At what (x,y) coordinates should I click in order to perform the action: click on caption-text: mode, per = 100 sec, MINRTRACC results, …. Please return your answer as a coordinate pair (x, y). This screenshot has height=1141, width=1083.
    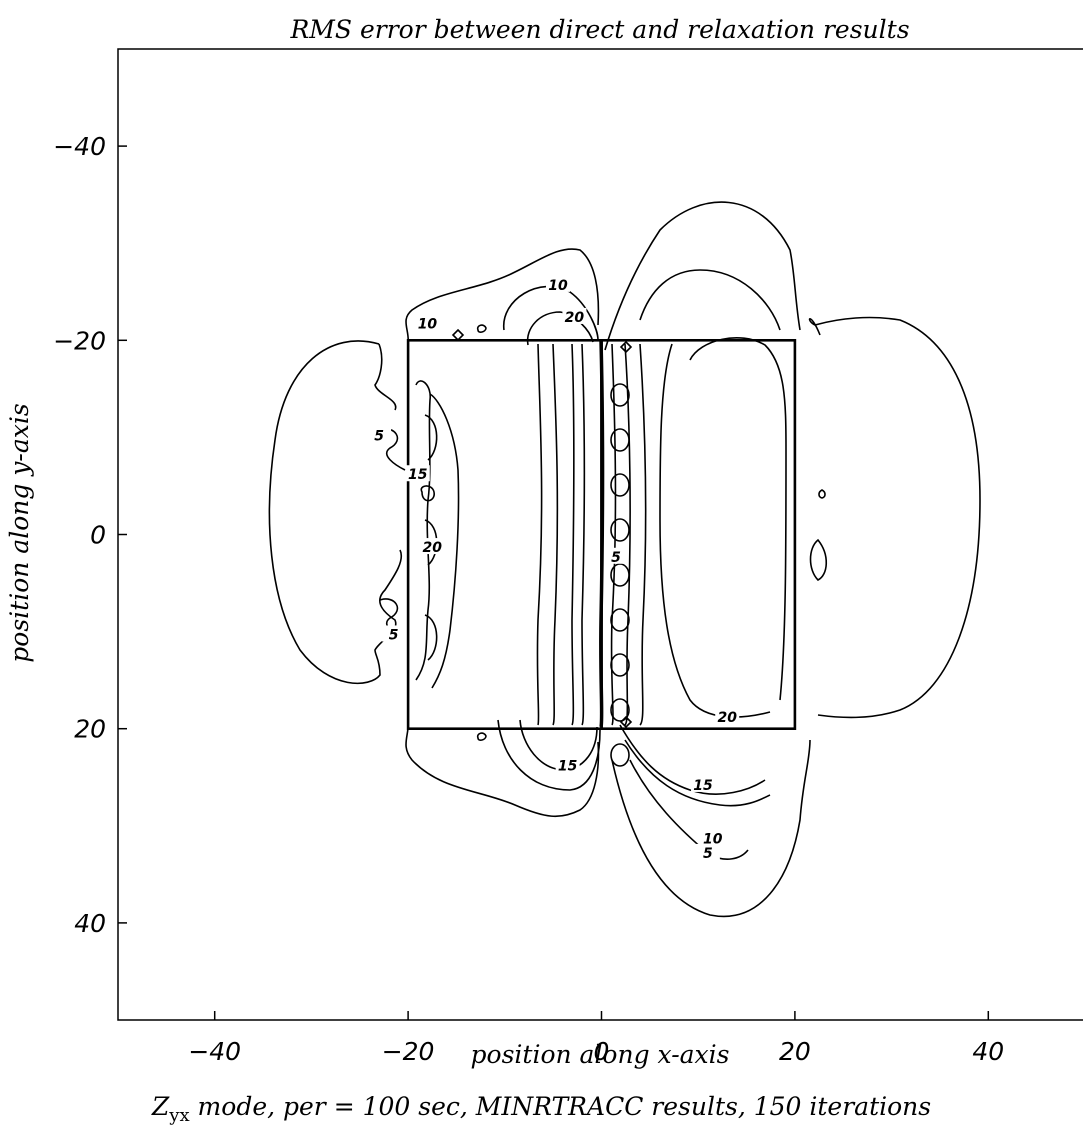
    Looking at the image, I should click on (560, 1106).